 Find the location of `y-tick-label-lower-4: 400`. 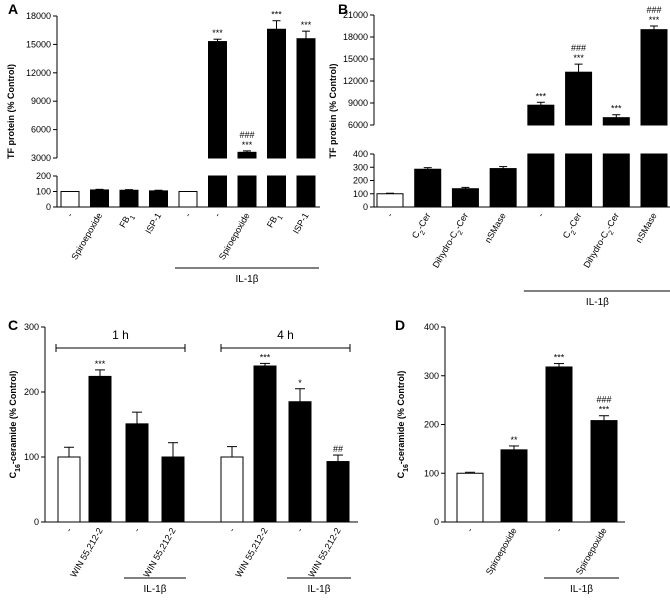

y-tick-label-lower-4: 400 is located at coordinates (360, 154).